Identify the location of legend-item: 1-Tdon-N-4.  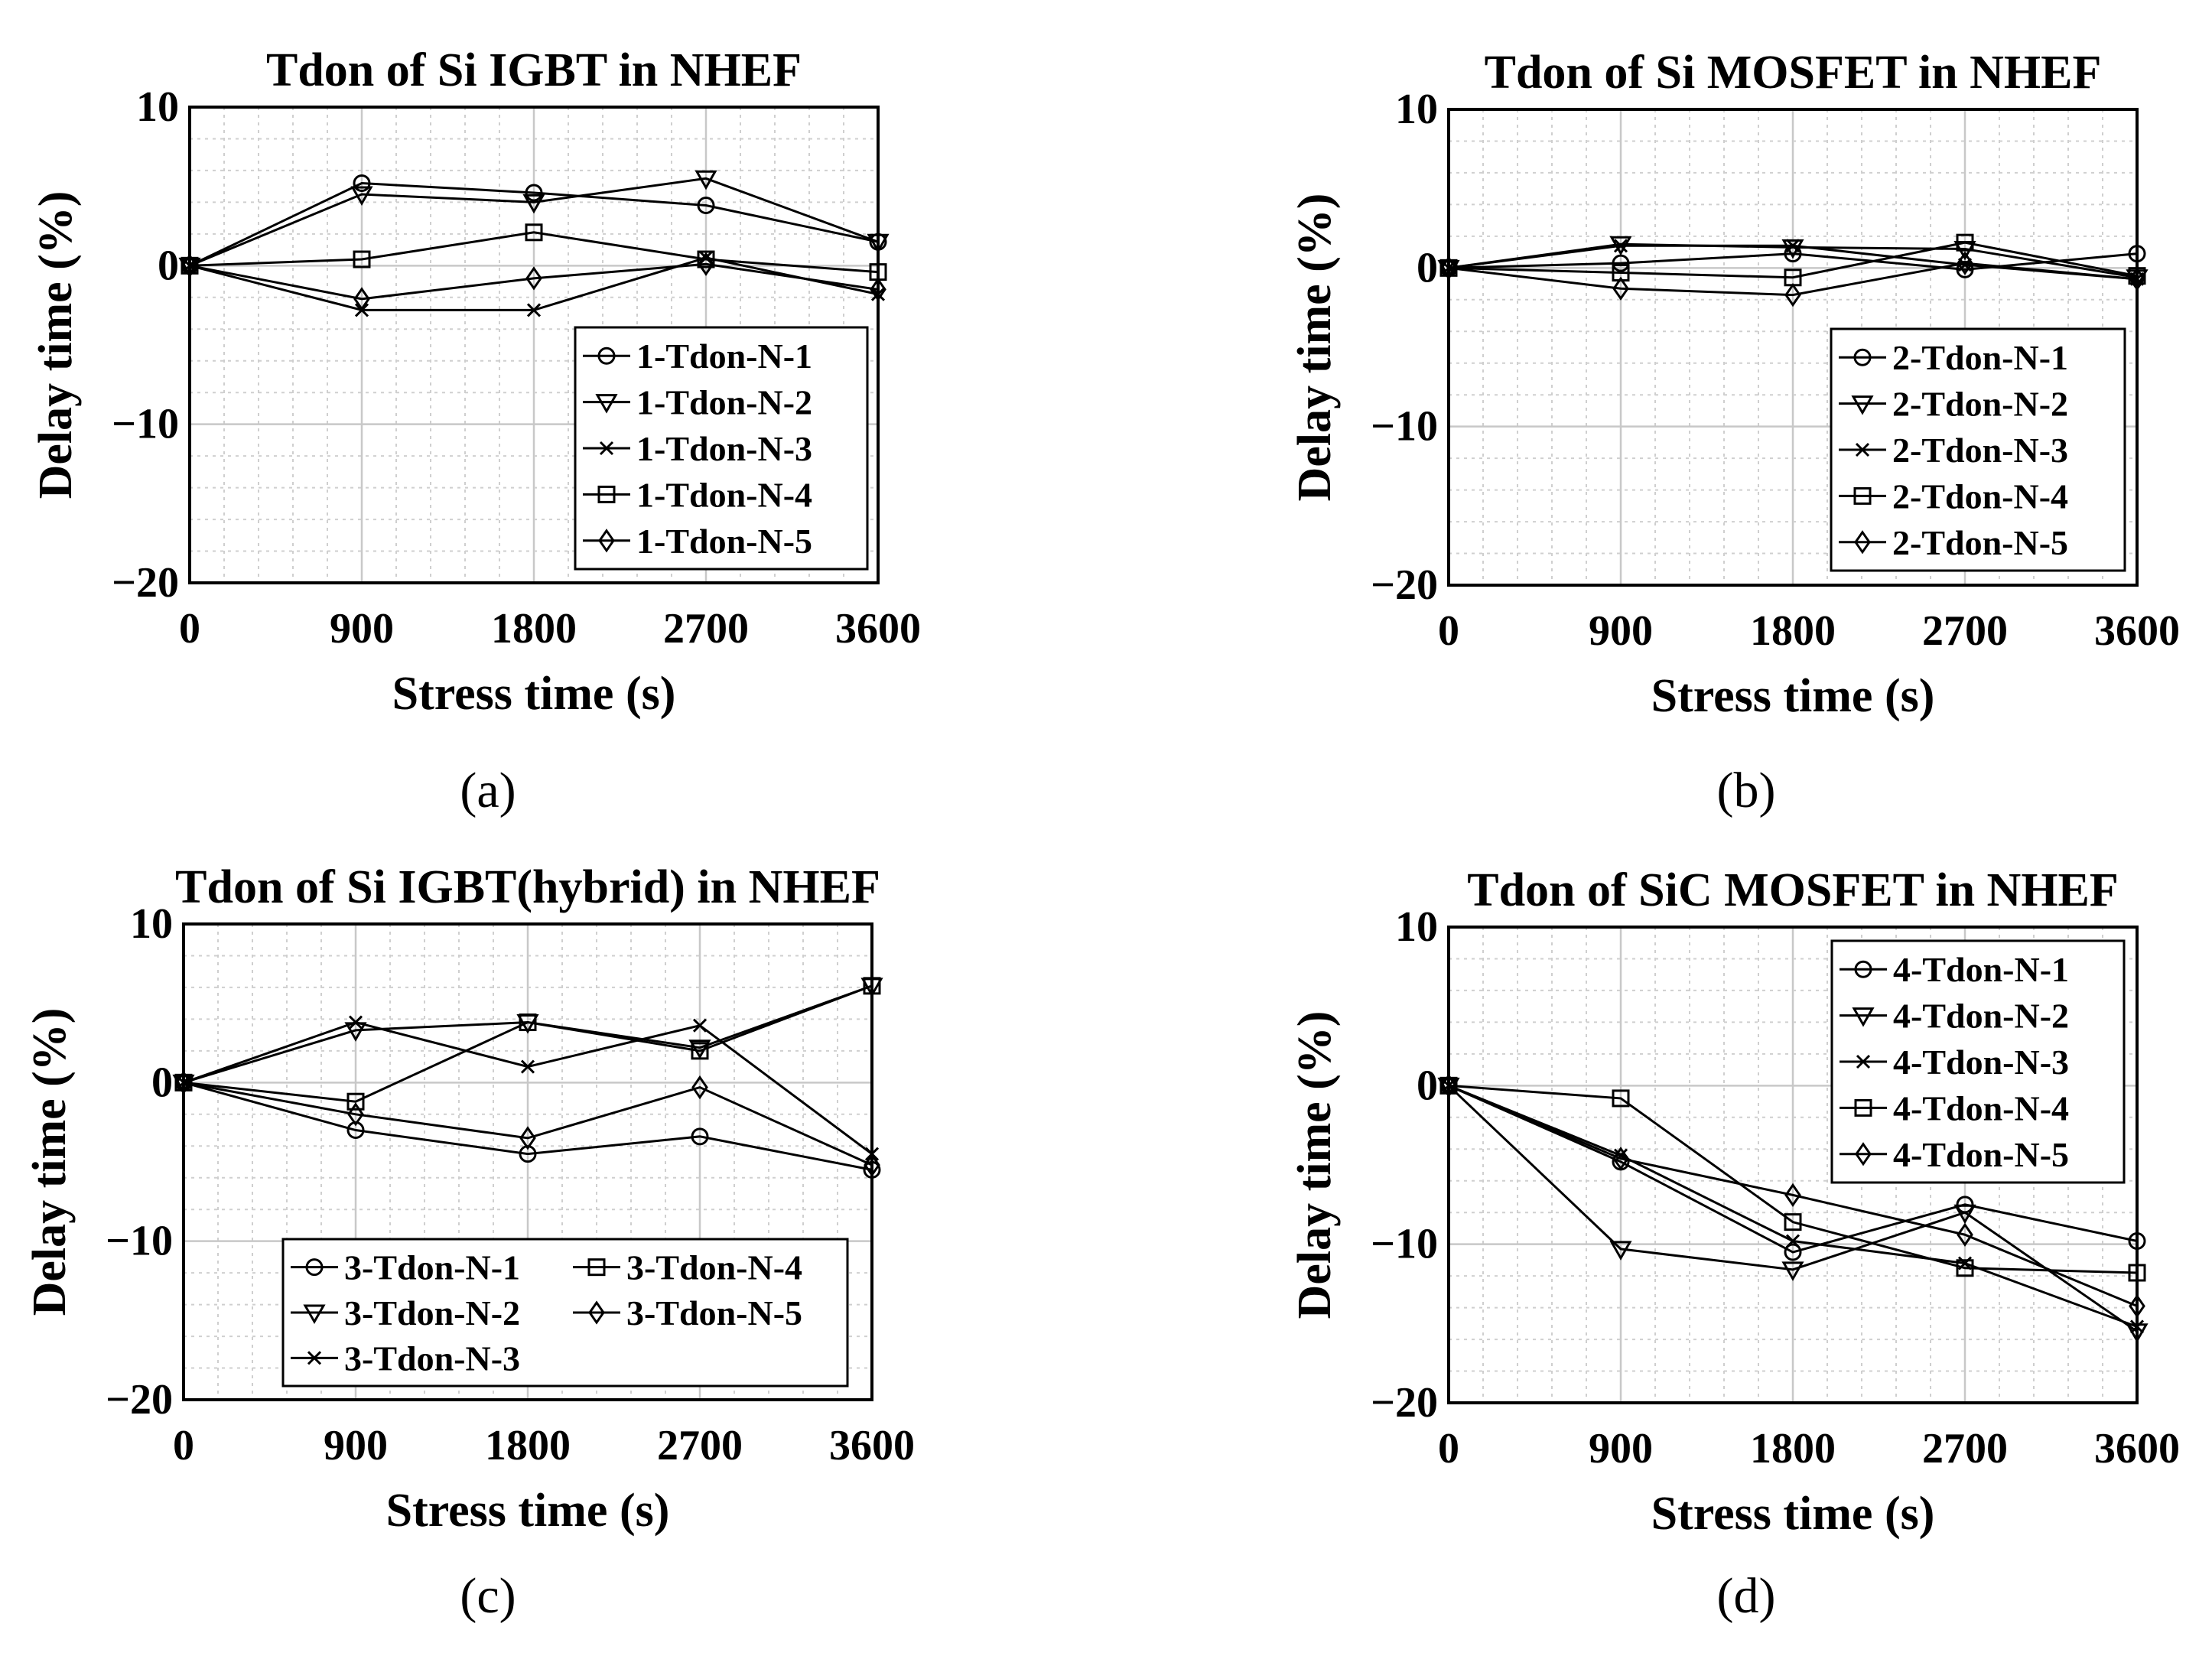
(697, 494).